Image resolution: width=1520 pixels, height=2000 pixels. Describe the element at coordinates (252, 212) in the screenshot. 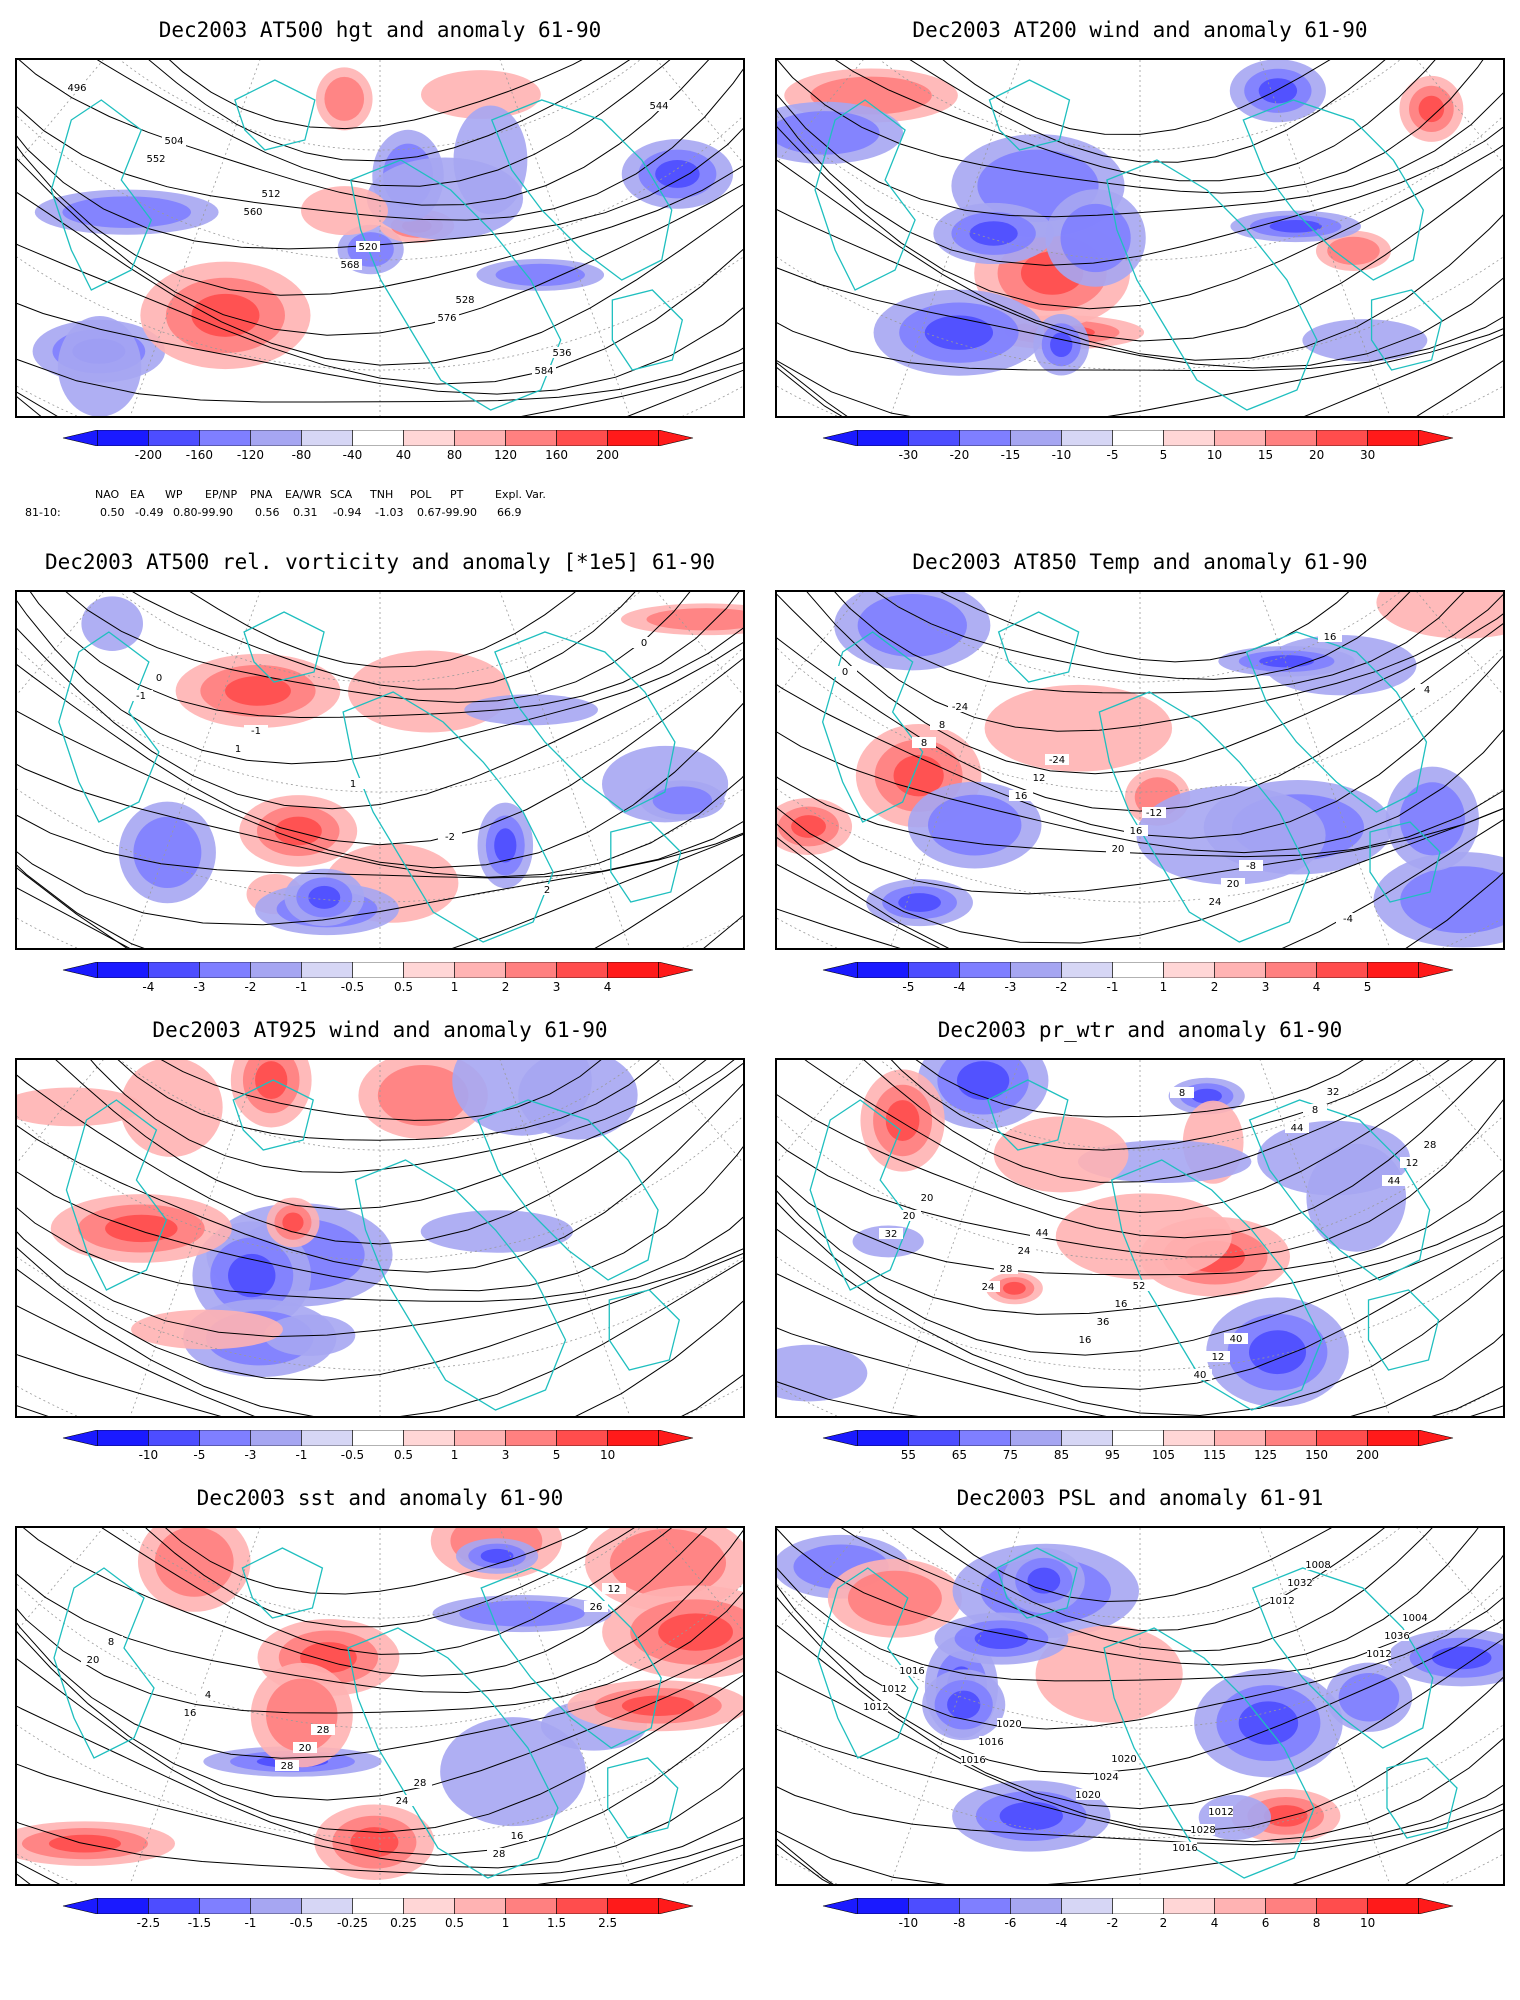

I see `contour-label: 560` at that location.